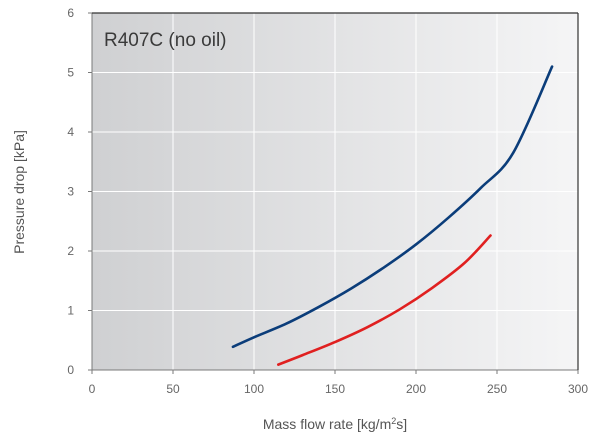 Image resolution: width=601 pixels, height=437 pixels. Describe the element at coordinates (70, 13) in the screenshot. I see `y-tick-label: 6` at that location.